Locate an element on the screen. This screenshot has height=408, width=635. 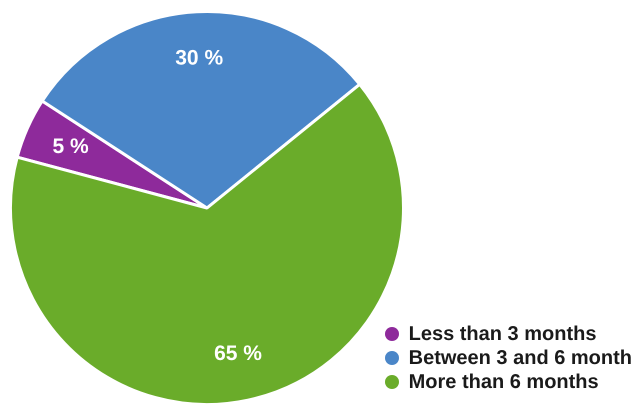
data-label: 65 % is located at coordinates (238, 353).